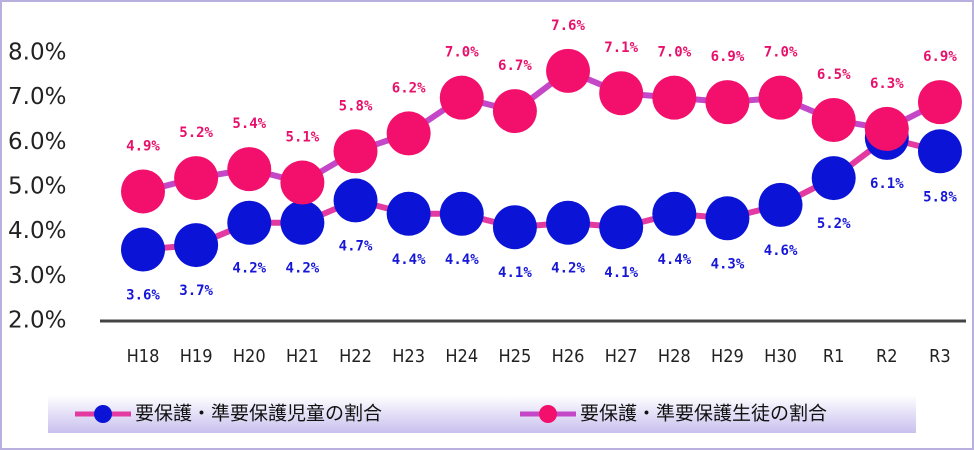 The image size is (974, 450). What do you see at coordinates (621, 48) in the screenshot?
I see `value-label: 7.1%` at bounding box center [621, 48].